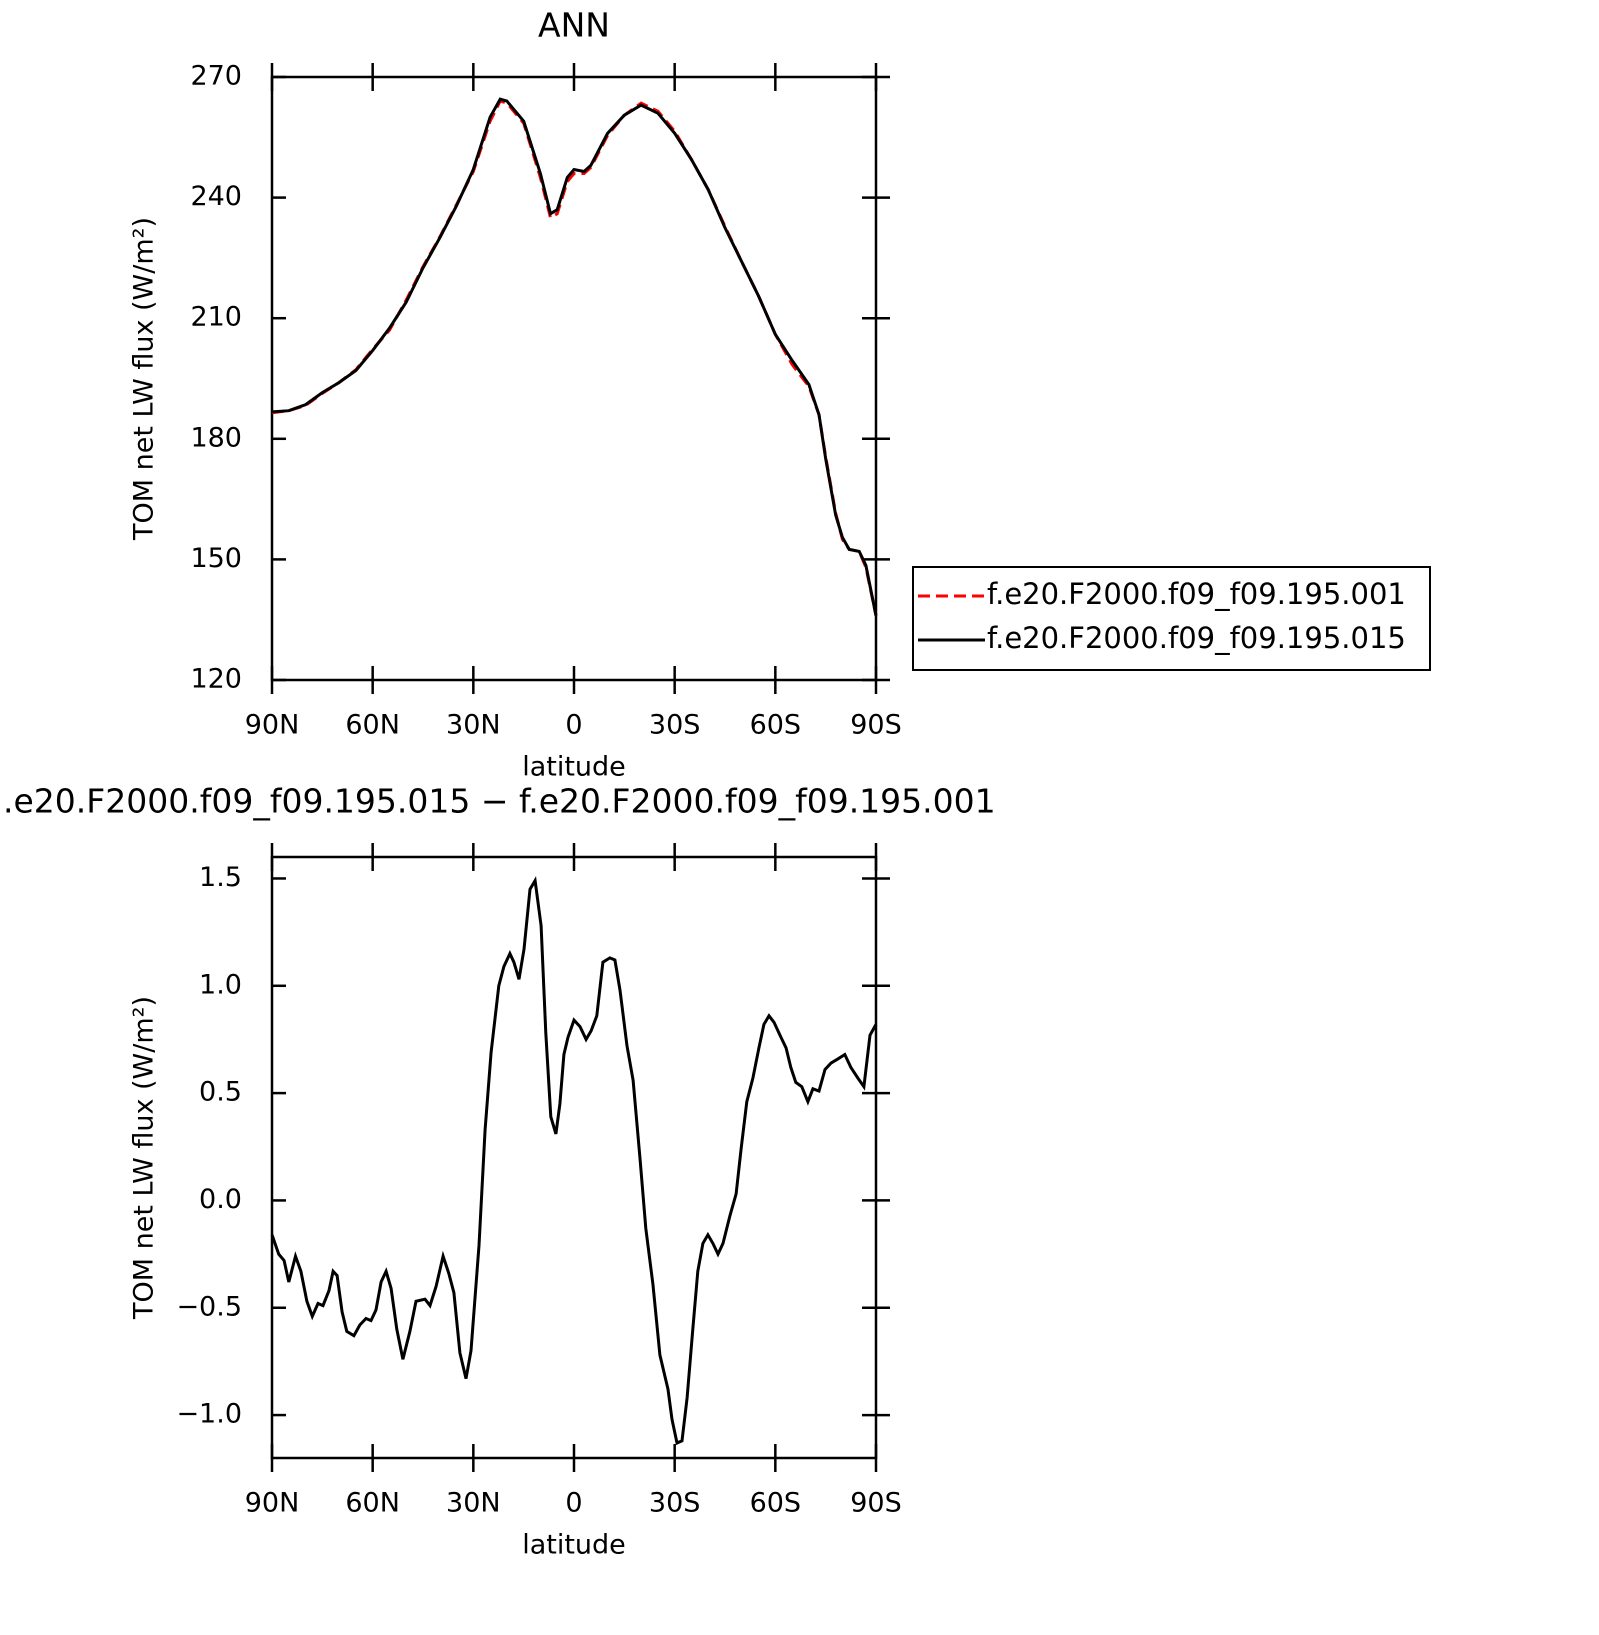  I want to click on chart-title: ANN, so click(574, 25).